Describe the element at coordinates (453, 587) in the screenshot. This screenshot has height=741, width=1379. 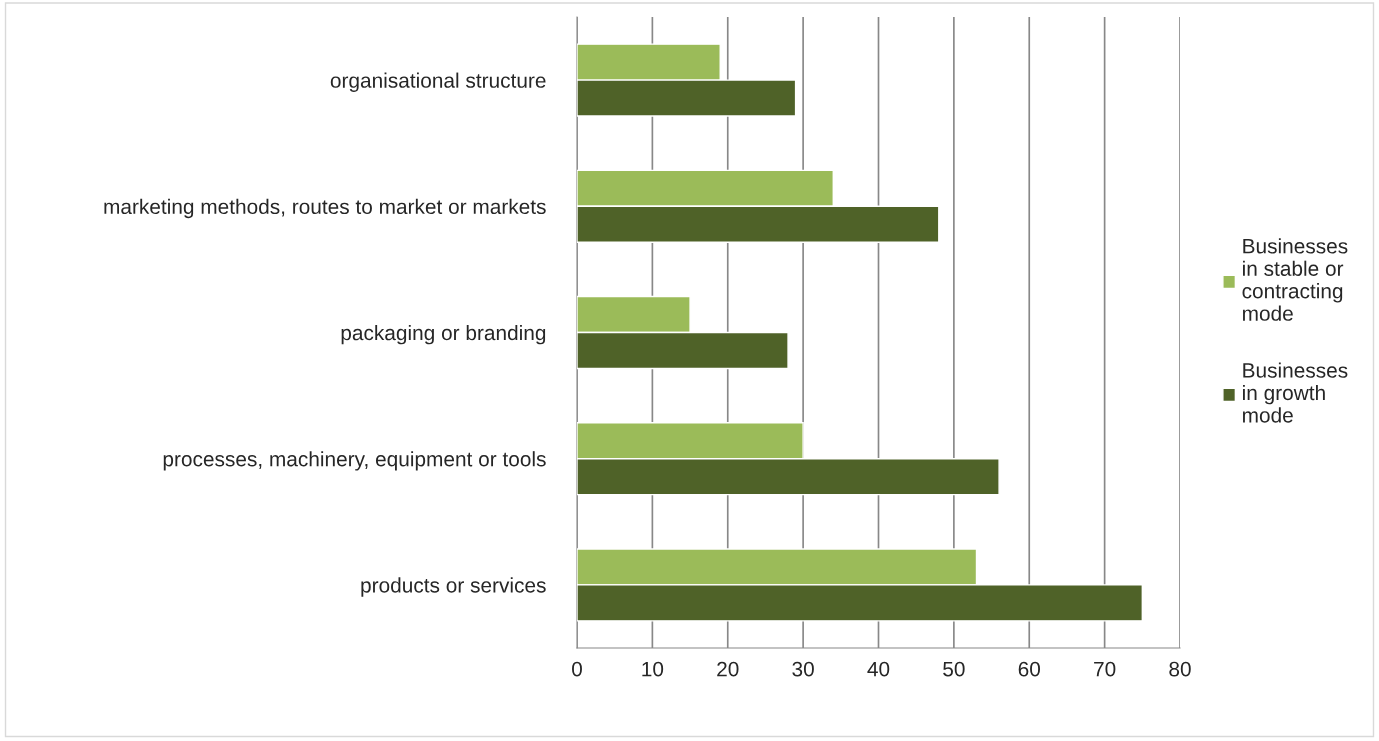
I see `y-tick-label: products or services` at that location.